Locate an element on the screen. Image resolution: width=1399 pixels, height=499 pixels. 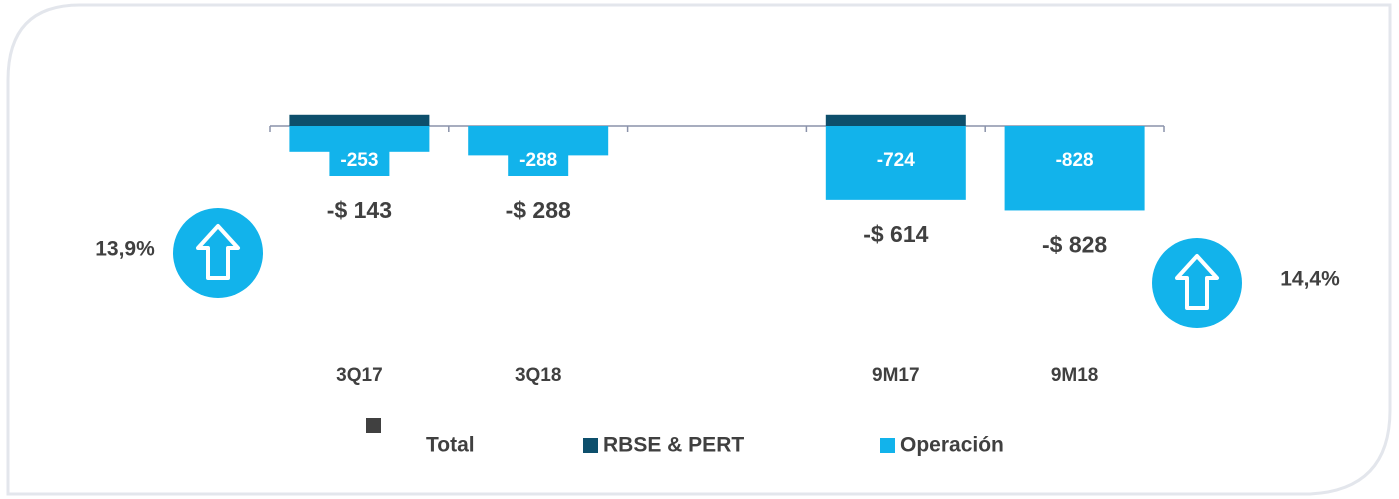
total-label: -$ 288 is located at coordinates (538, 210).